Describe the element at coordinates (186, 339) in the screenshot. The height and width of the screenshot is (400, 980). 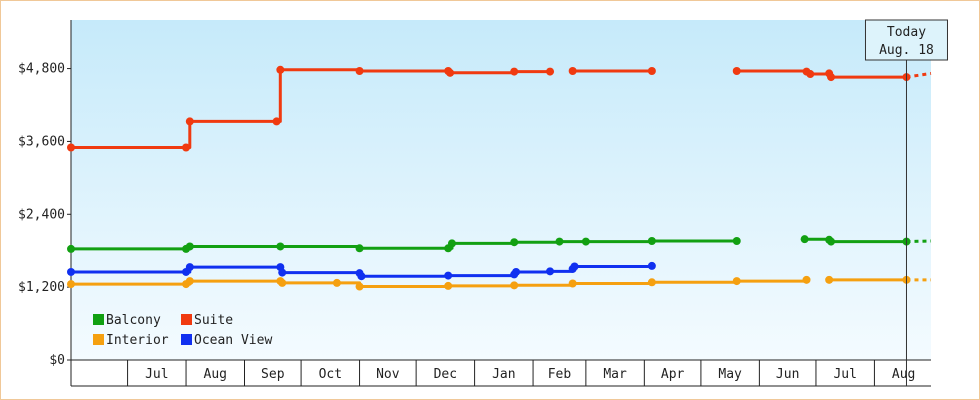
I see `legend-swatch-ocean-view` at that location.